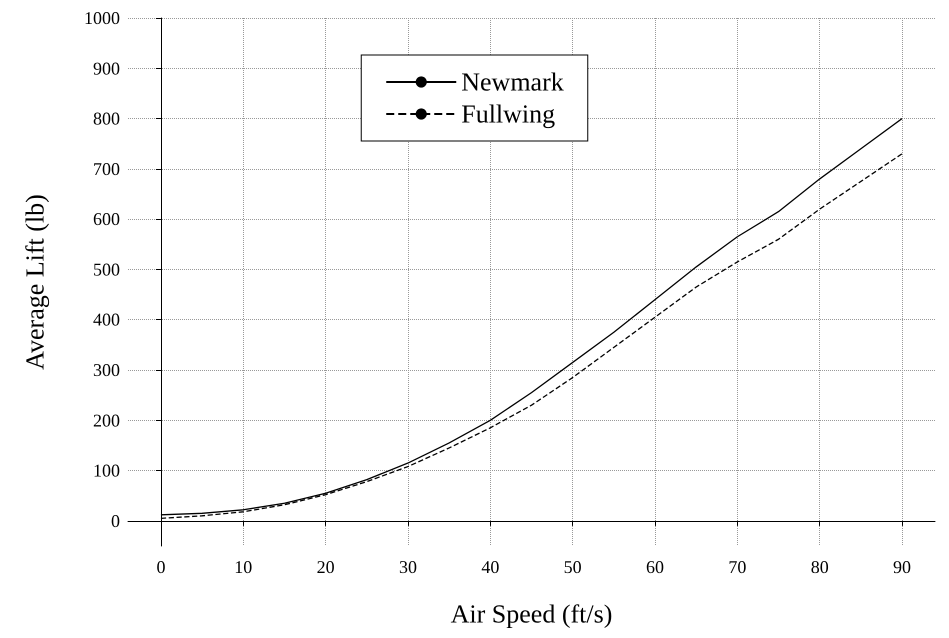 The height and width of the screenshot is (638, 949). Describe the element at coordinates (106, 68) in the screenshot. I see `y-tick-label: 900` at that location.